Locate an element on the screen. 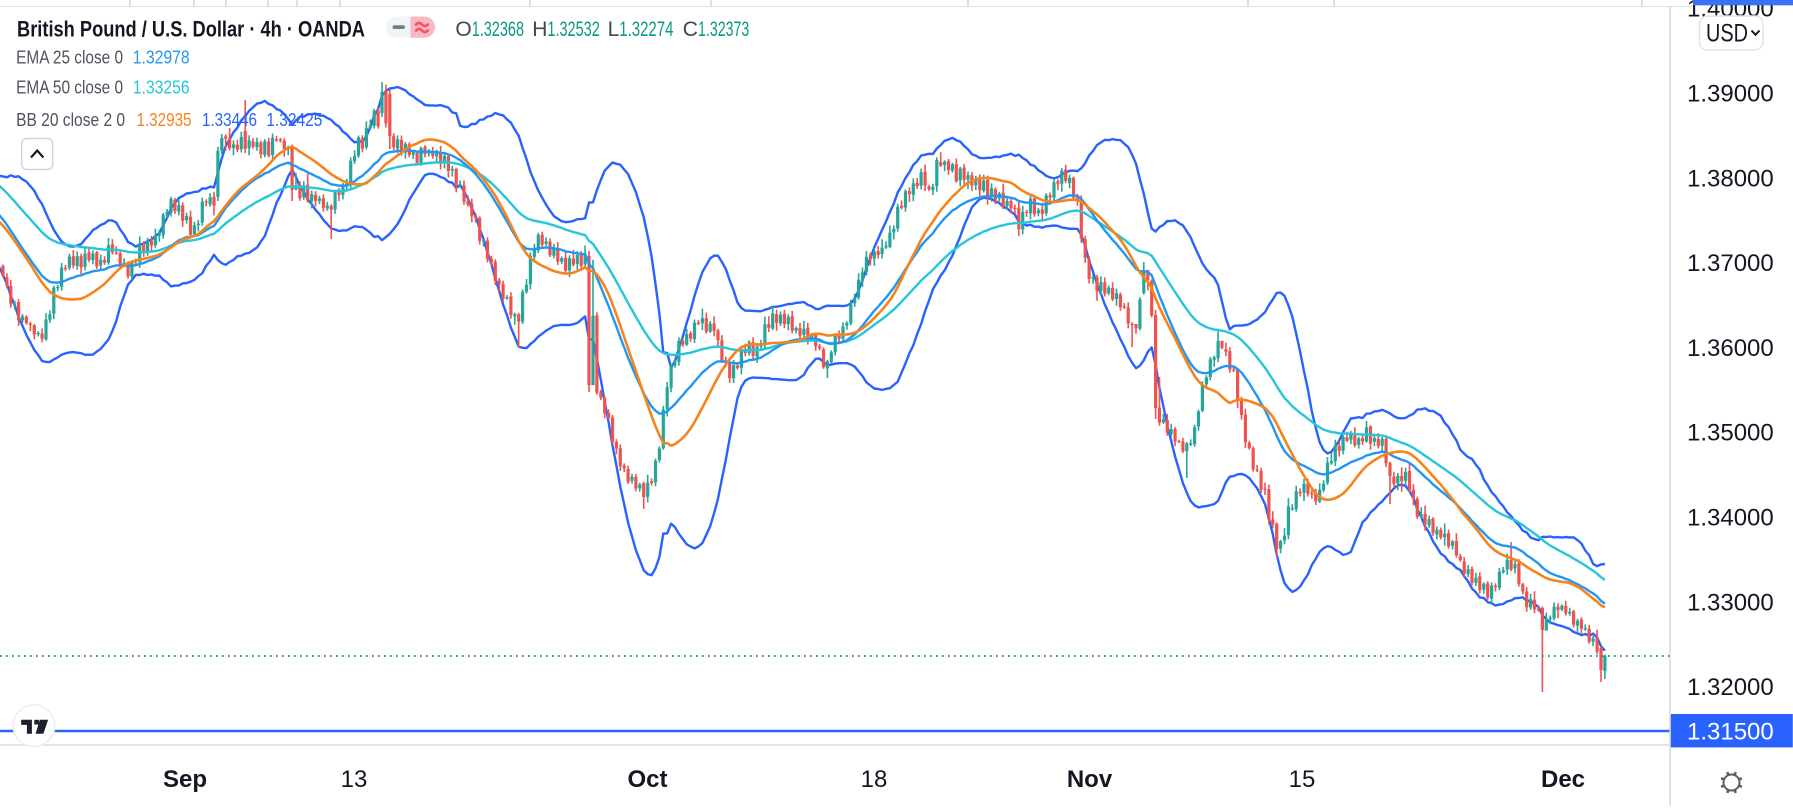 This screenshot has width=1793, height=811. svg-text: EMA 50 close 0 is located at coordinates (69, 88).